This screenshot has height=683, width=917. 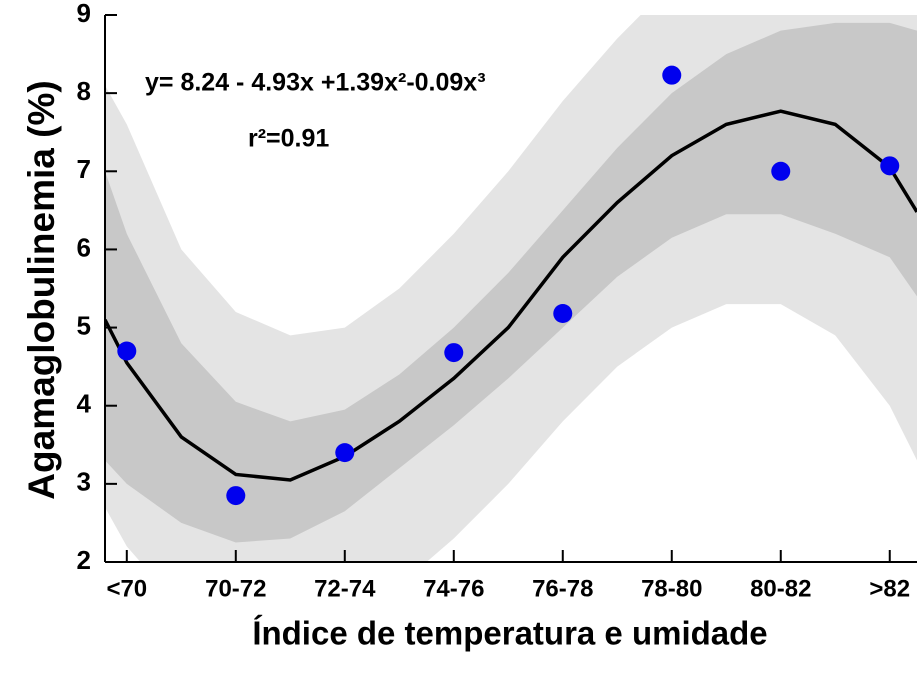 I want to click on y-axis-title: Agamaglobulinemia (%), so click(x=41, y=289).